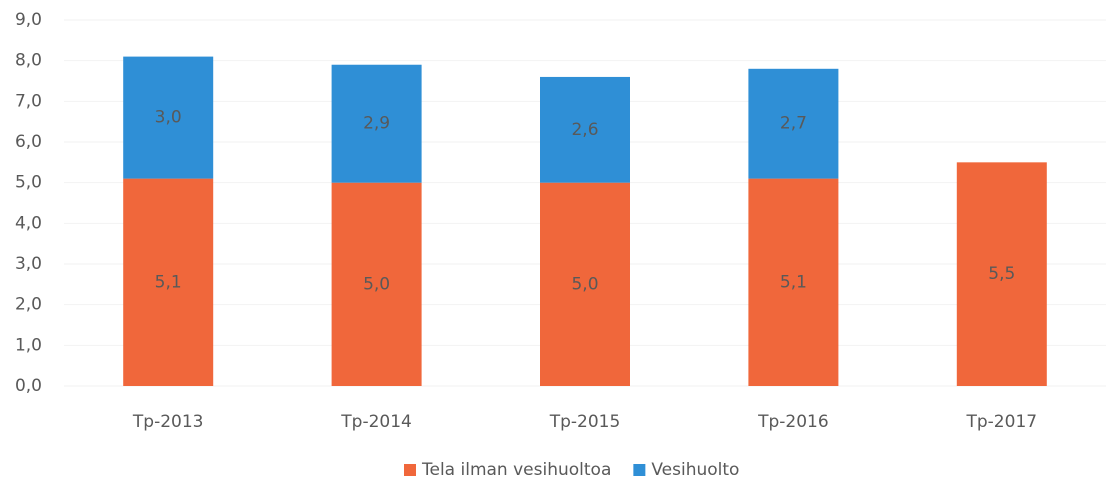  I want to click on y-tick-label: 9,0, so click(28, 20).